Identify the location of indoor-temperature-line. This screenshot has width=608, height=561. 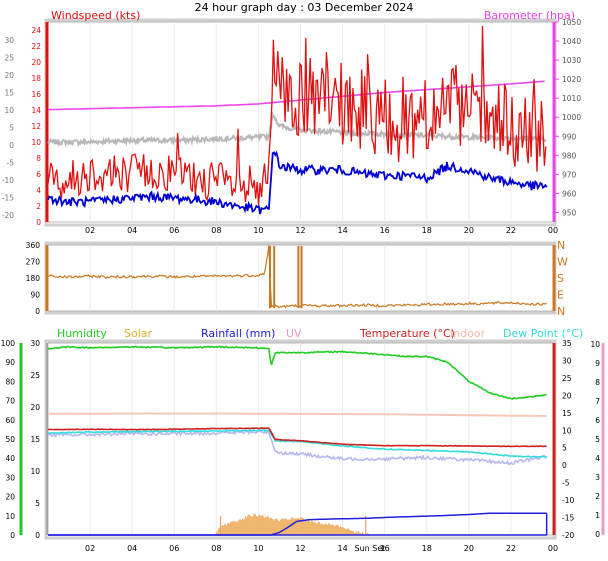
(297, 414).